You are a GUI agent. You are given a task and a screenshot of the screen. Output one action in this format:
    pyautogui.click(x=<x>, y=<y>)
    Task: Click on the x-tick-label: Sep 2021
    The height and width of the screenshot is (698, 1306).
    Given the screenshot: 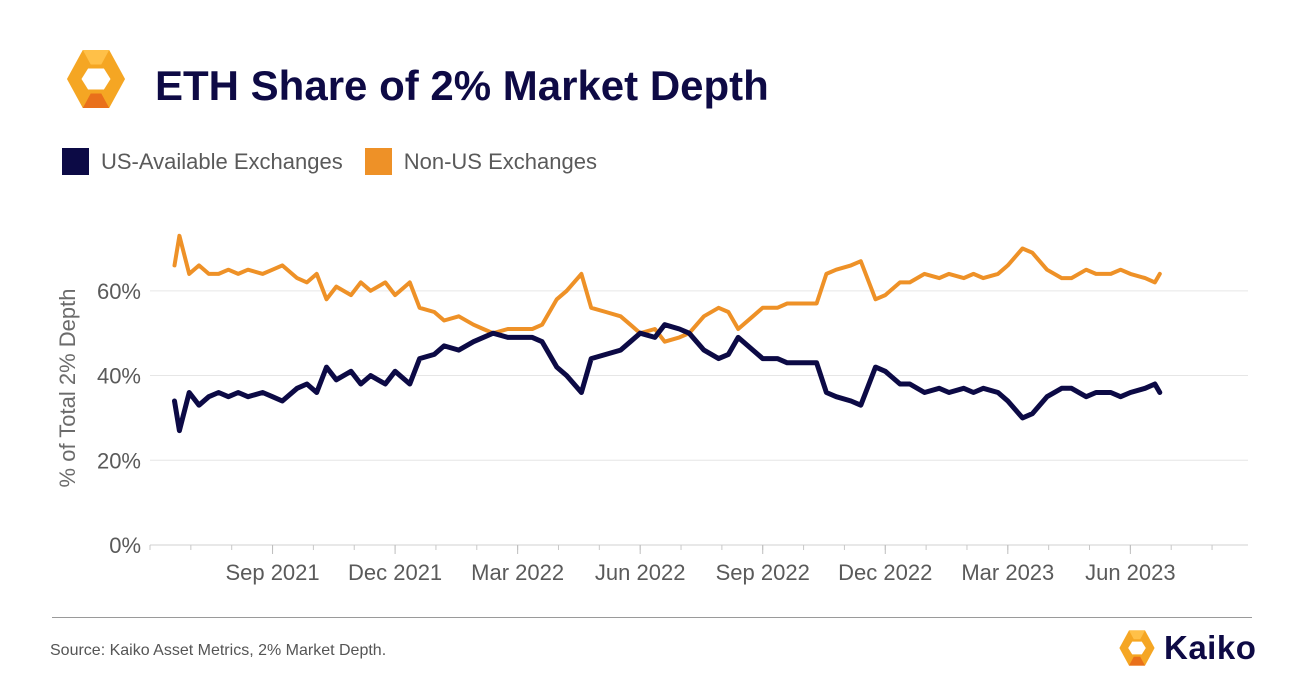 What is the action you would take?
    pyautogui.click(x=272, y=572)
    